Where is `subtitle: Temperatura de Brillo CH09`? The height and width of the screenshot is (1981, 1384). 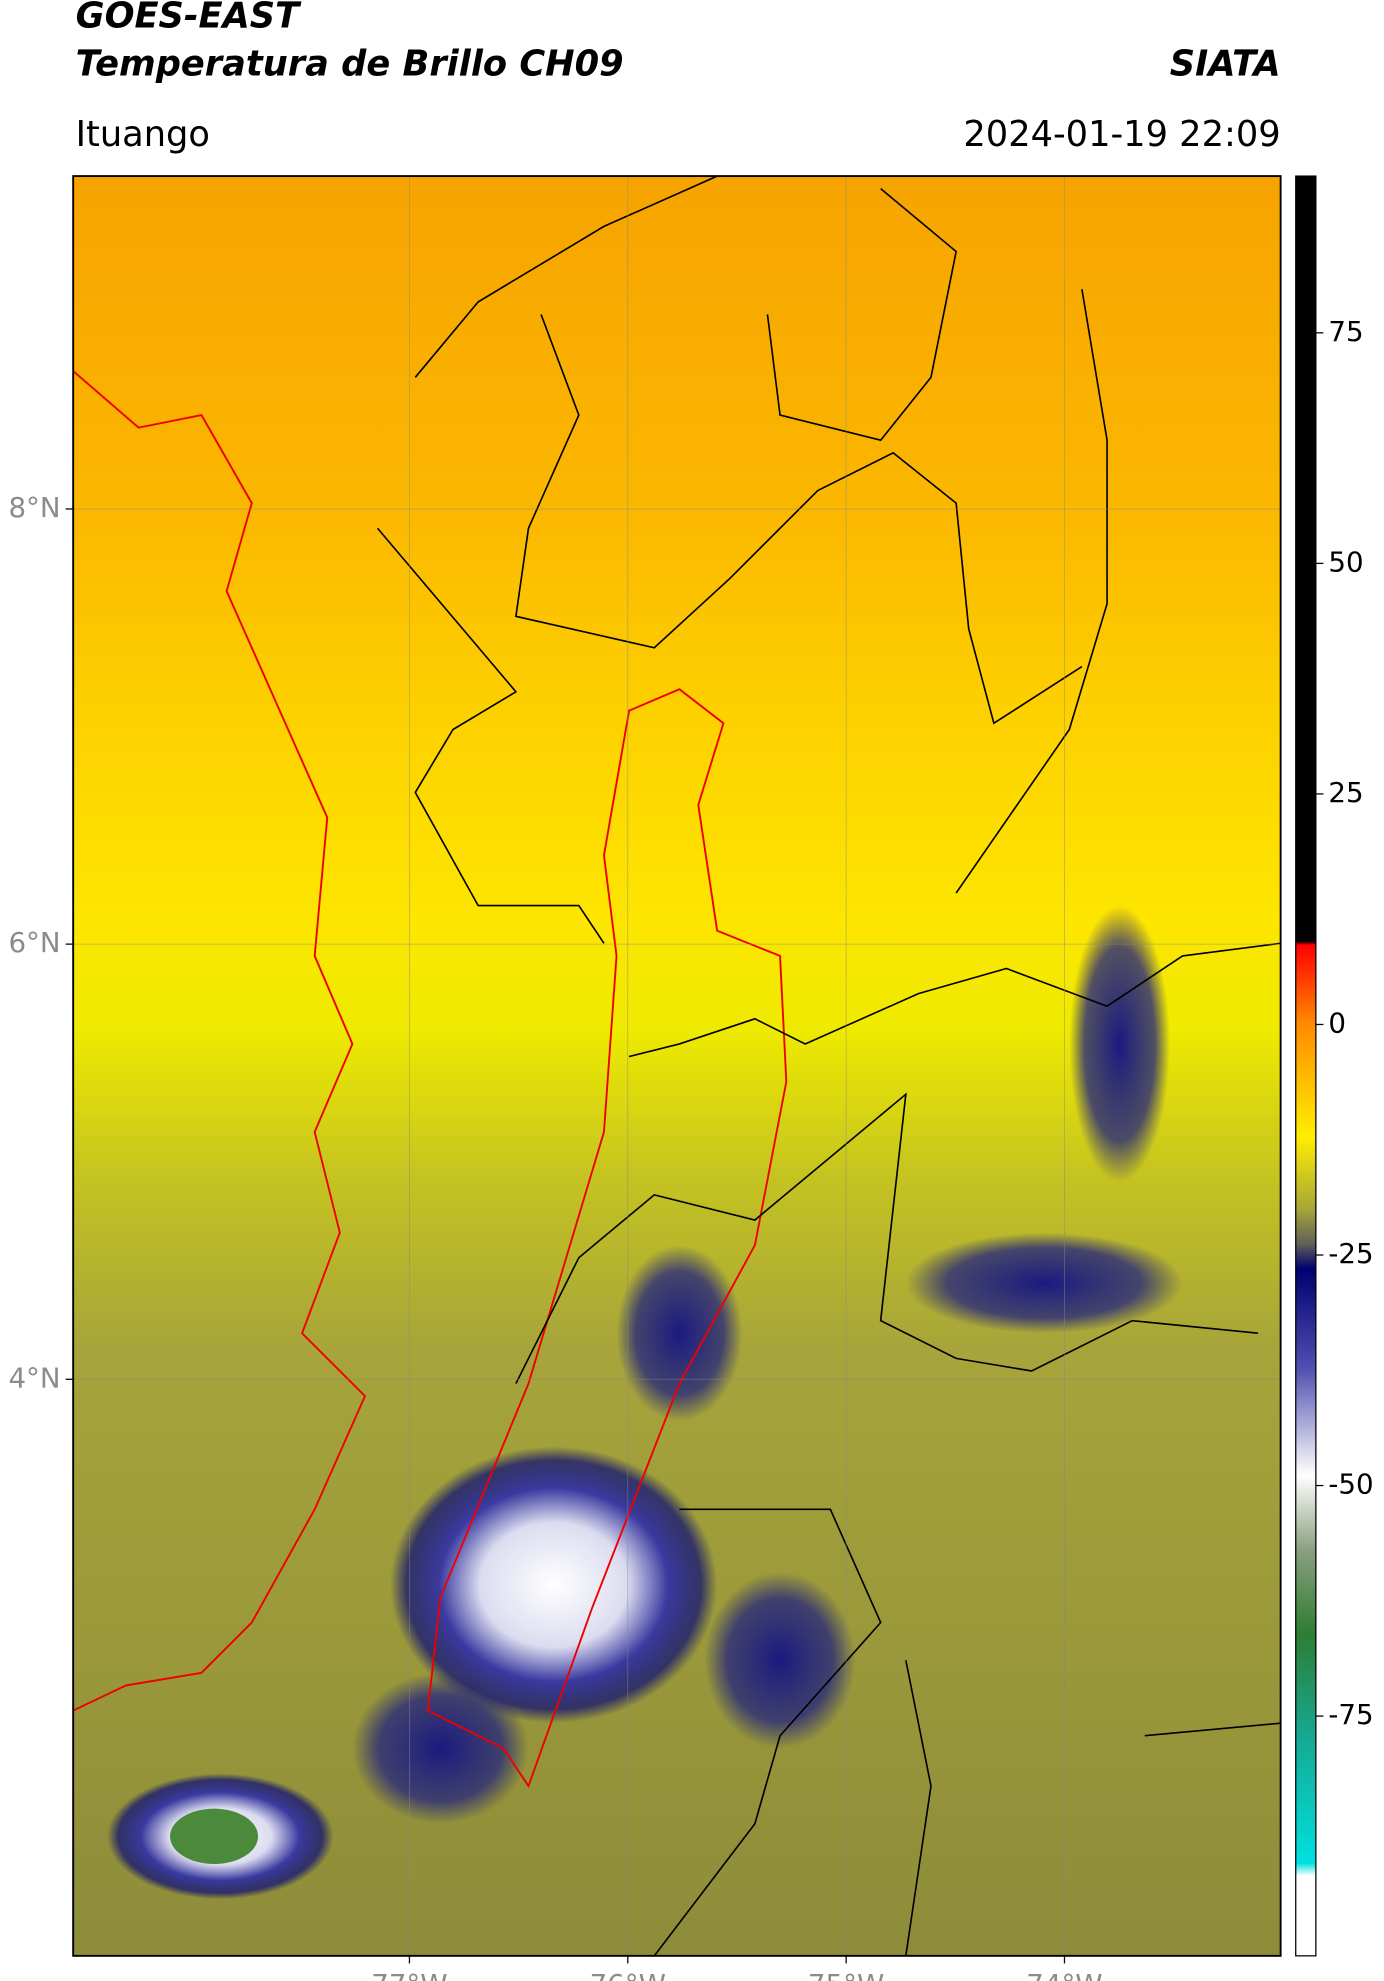 subtitle: Temperatura de Brillo CH09 is located at coordinates (350, 63).